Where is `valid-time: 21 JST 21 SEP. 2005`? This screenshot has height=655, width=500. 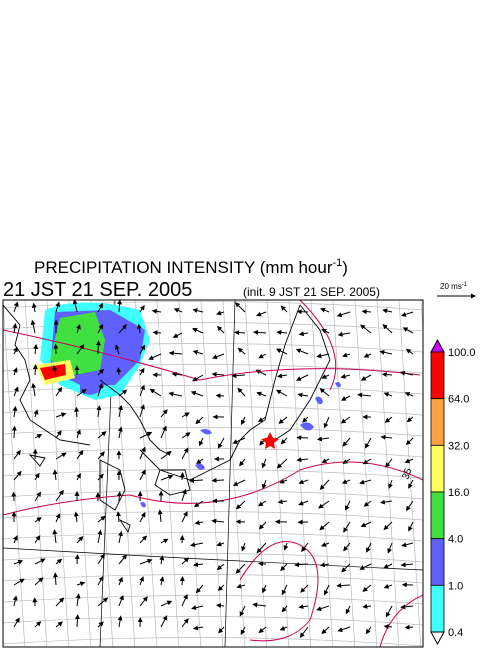 valid-time: 21 JST 21 SEP. 2005 is located at coordinates (97, 290).